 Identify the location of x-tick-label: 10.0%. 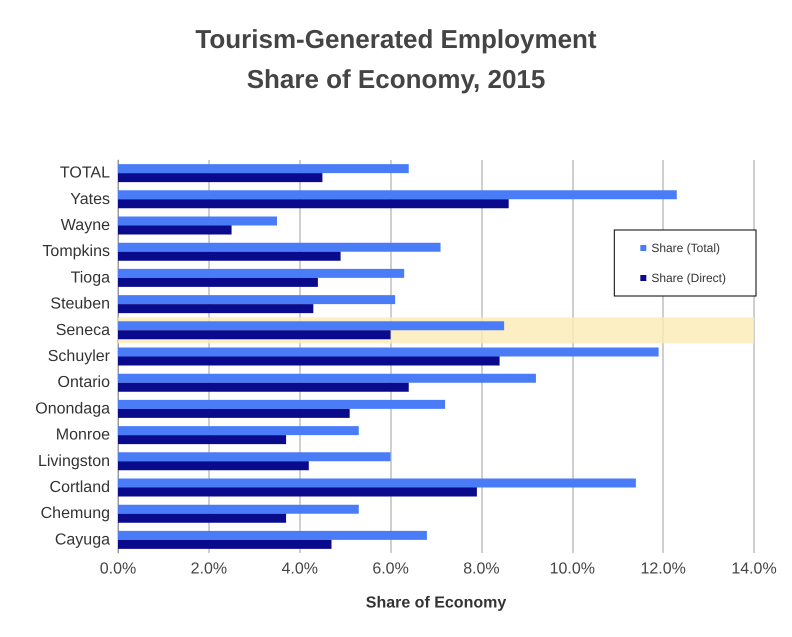
(572, 569).